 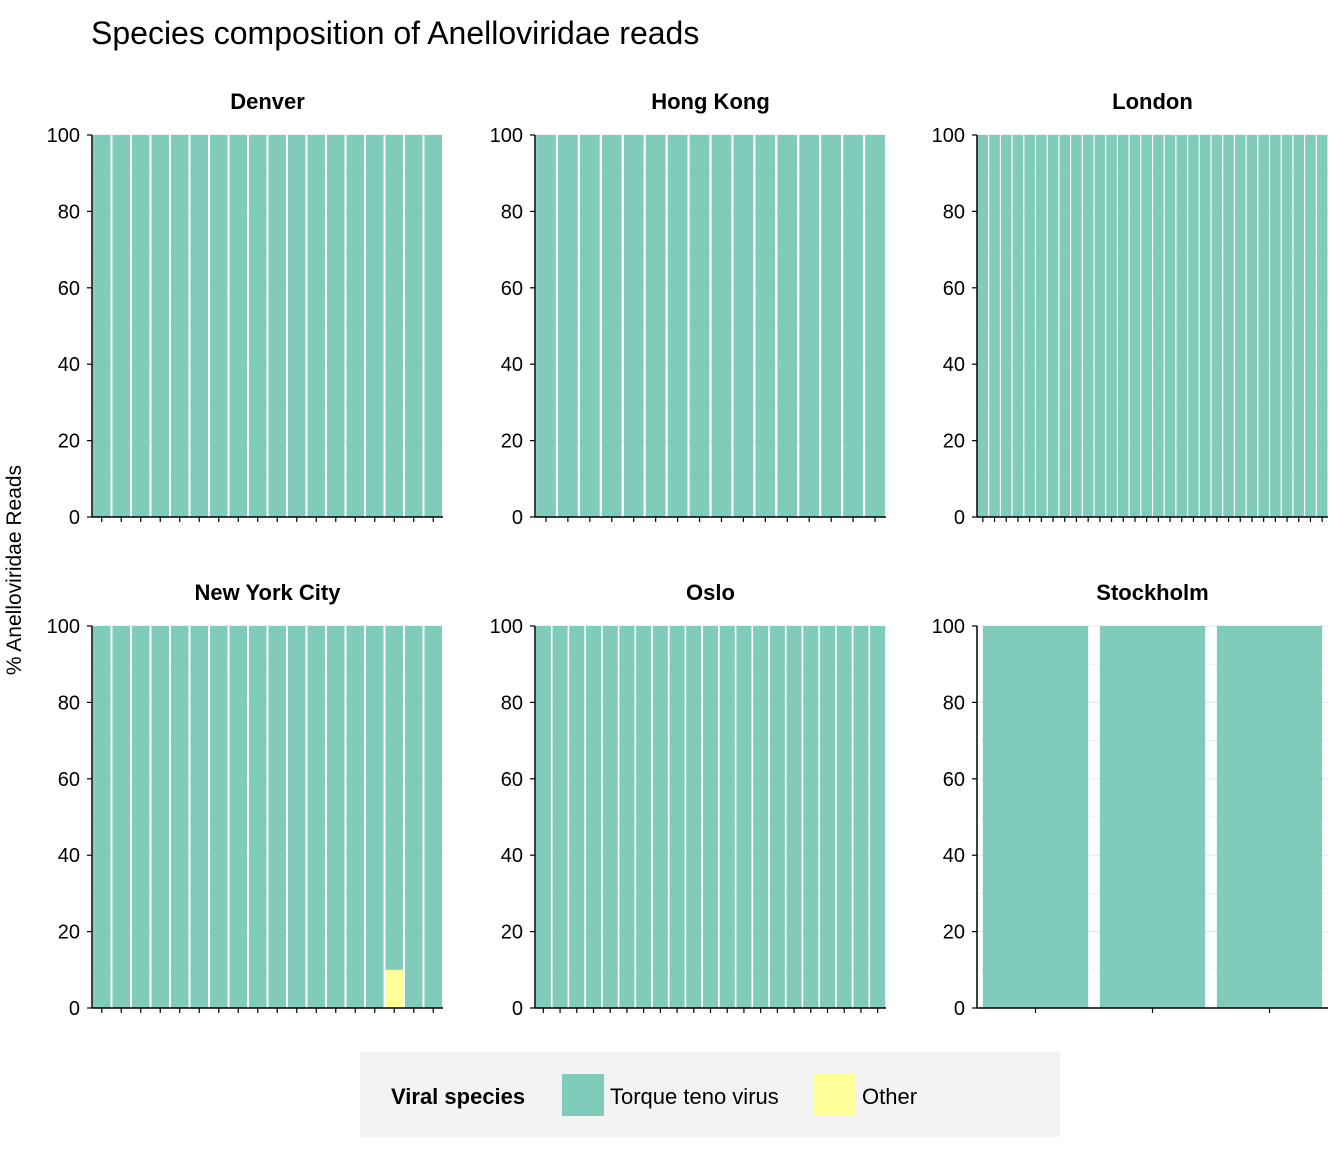 What do you see at coordinates (394, 988) in the screenshot?
I see `bar-other` at bounding box center [394, 988].